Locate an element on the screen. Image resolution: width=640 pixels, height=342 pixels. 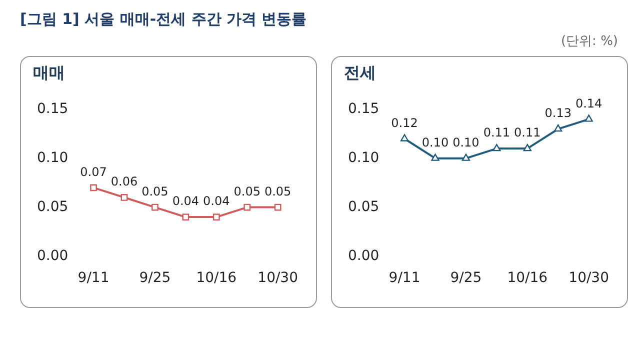
data-label: 0.07 is located at coordinates (93, 171).